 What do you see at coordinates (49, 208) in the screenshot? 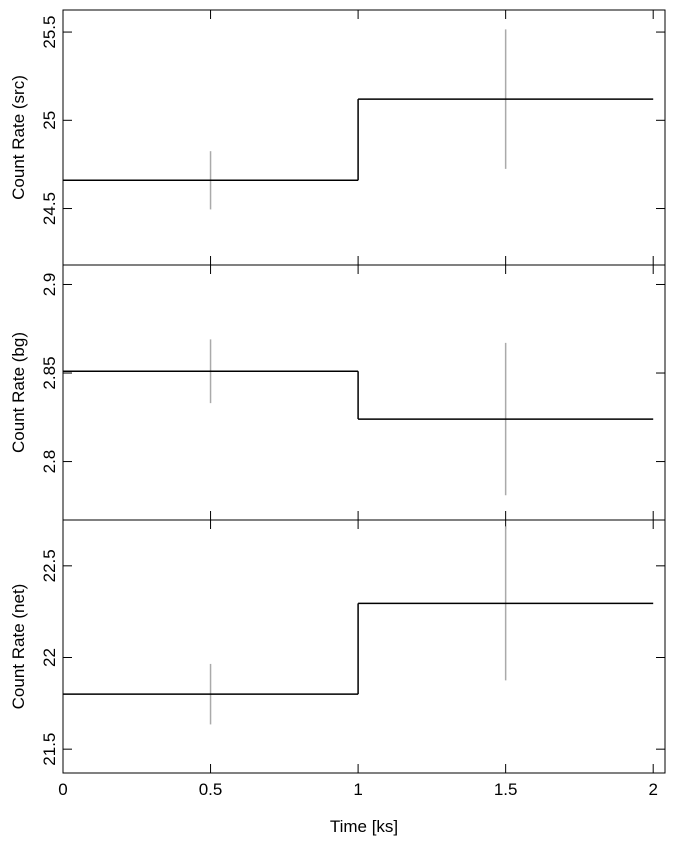
I see `y-tick-label: 24.5` at bounding box center [49, 208].